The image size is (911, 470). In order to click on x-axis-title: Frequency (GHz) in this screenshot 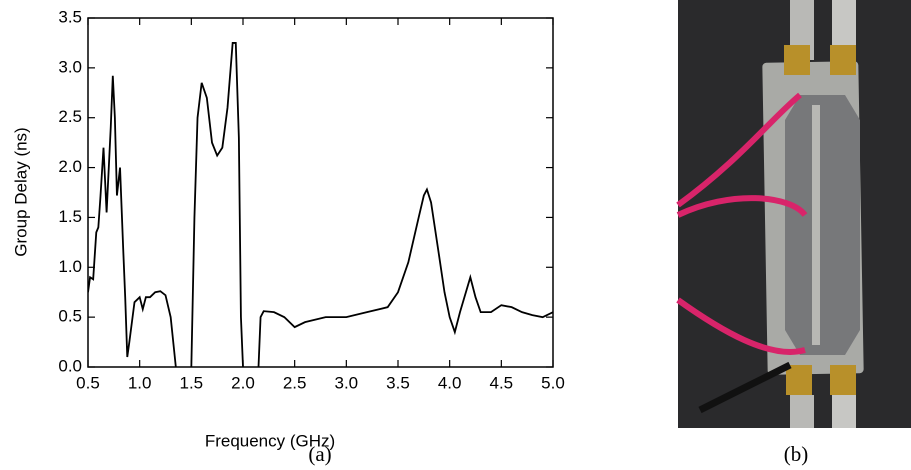, I will do `click(270, 440)`.